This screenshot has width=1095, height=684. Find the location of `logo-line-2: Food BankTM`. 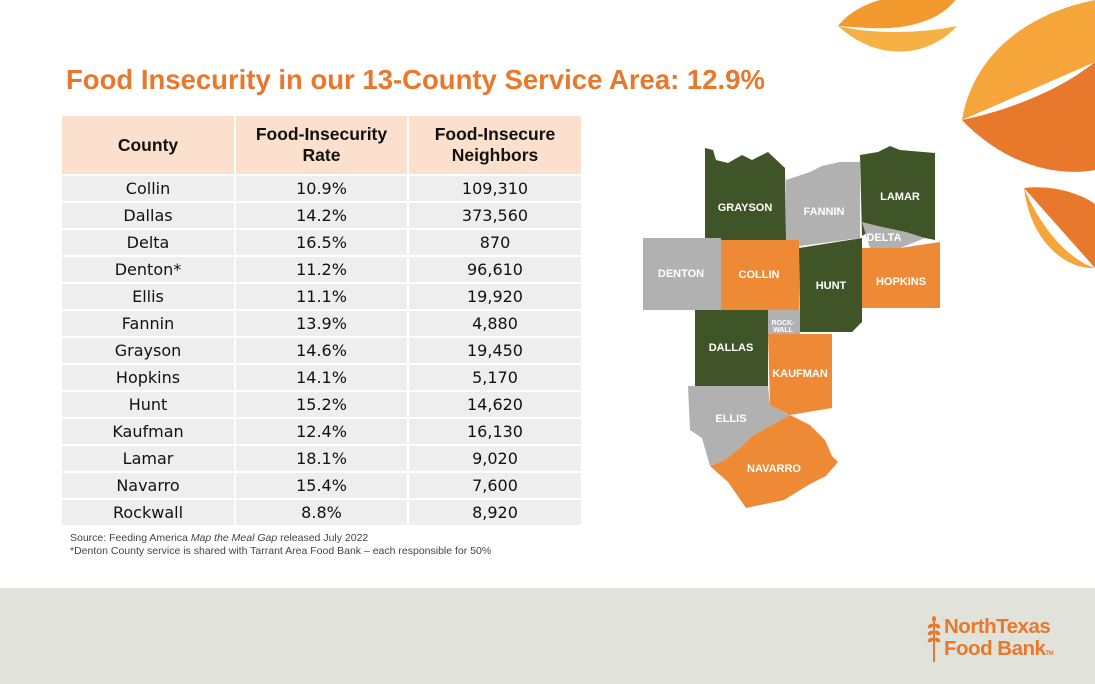

logo-line-2: Food BankTM is located at coordinates (999, 648).